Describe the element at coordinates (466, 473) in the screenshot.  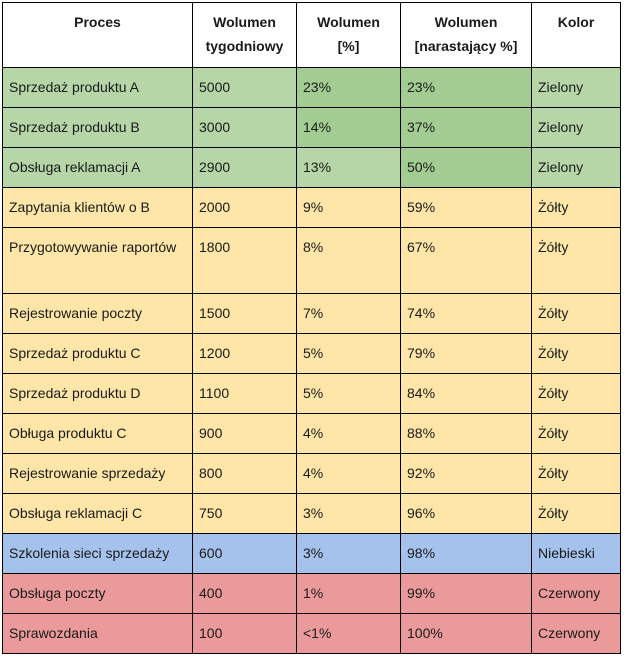
I see `cell-cum: 92%` at that location.